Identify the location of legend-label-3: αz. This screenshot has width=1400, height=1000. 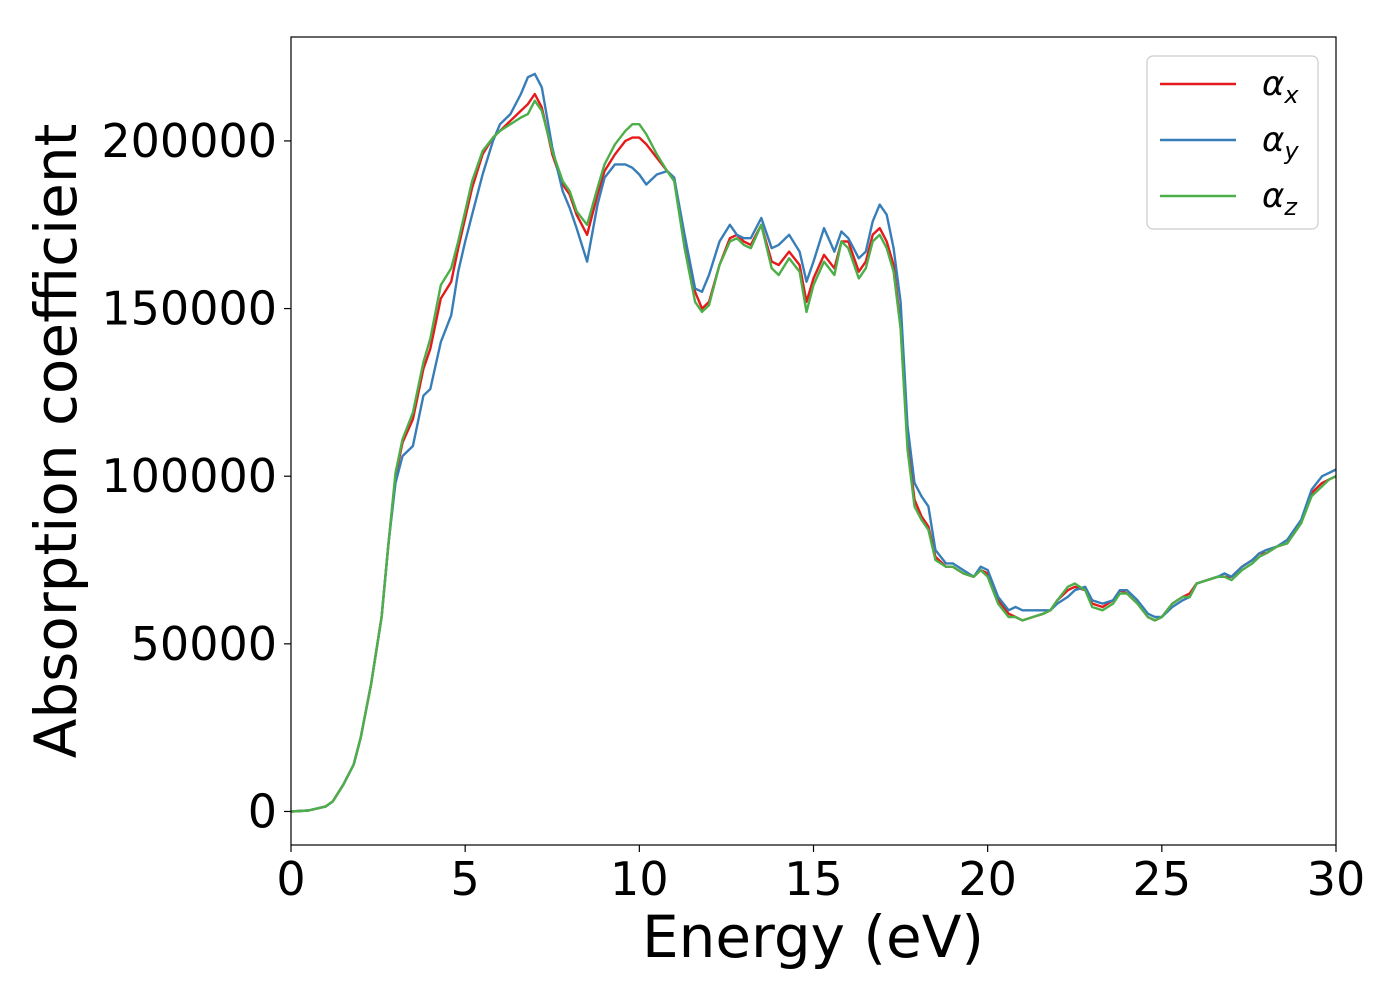
(1280, 198).